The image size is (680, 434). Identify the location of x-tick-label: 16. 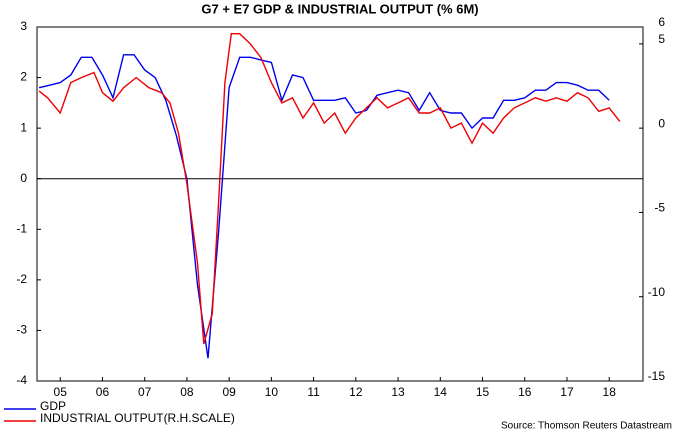
(525, 392).